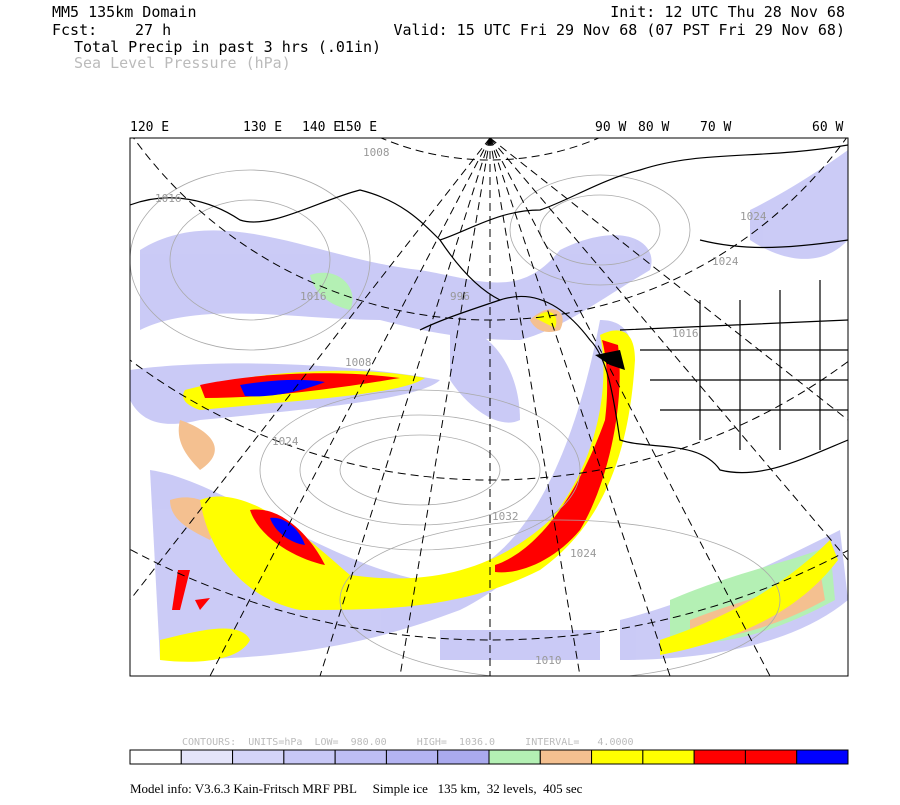 The width and height of the screenshot is (900, 805). I want to click on colorbar, so click(489, 757).